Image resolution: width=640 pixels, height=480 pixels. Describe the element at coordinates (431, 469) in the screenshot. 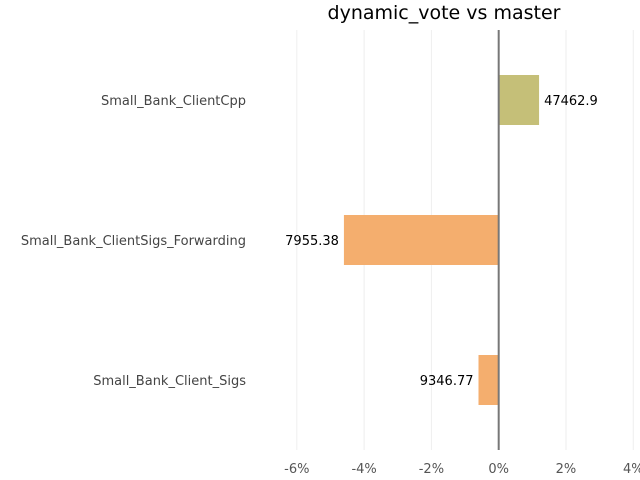

I see `x-tick-label: -2%` at that location.